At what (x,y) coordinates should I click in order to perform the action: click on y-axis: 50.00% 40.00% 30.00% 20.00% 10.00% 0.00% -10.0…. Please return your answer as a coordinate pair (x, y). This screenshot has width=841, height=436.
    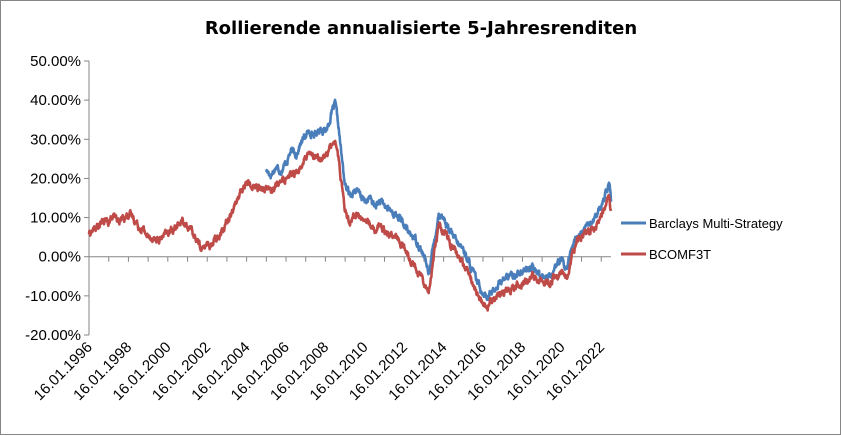
    Looking at the image, I should click on (57, 198).